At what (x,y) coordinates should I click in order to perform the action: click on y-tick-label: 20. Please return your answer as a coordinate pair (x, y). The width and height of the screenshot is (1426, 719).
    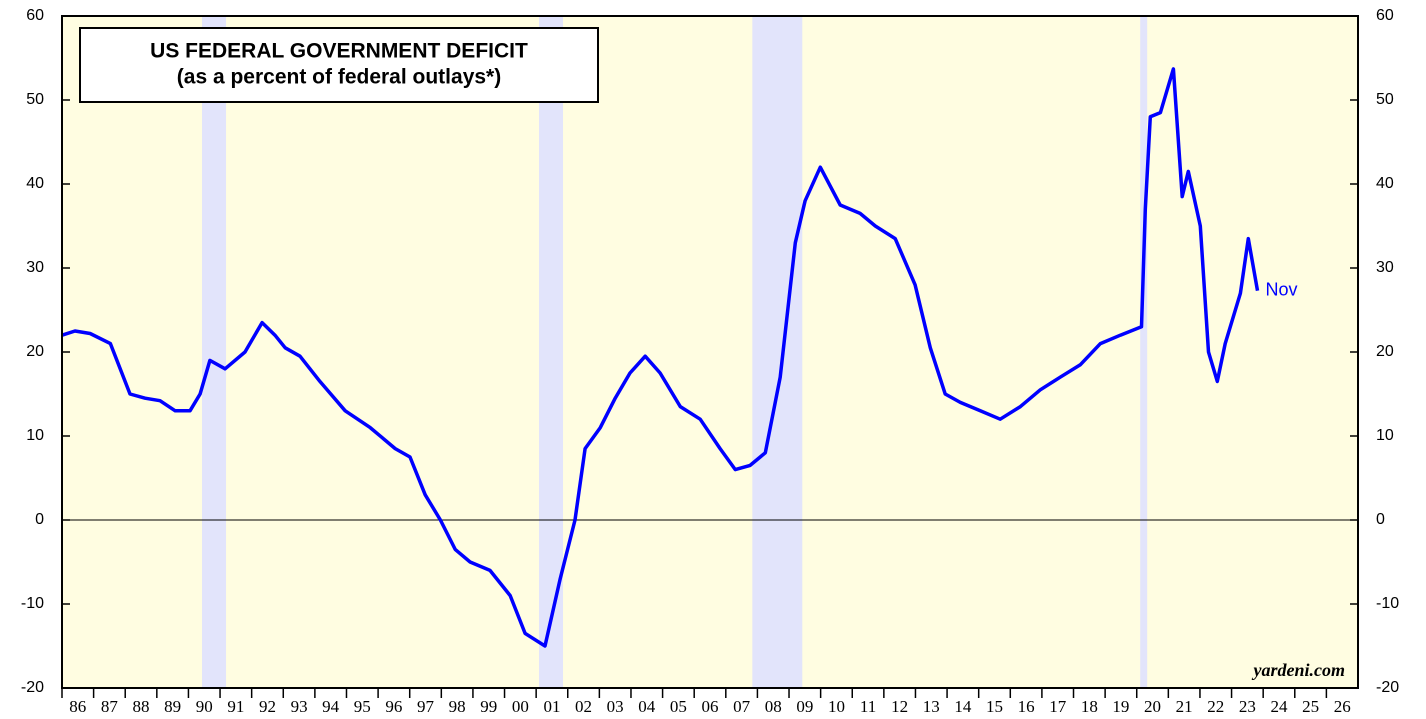
    Looking at the image, I should click on (35, 351).